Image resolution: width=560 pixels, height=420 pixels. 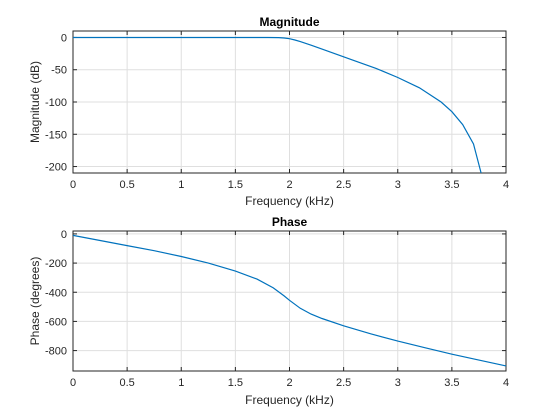 What do you see at coordinates (56, 264) in the screenshot?
I see `phase-ytick-label: -200` at bounding box center [56, 264].